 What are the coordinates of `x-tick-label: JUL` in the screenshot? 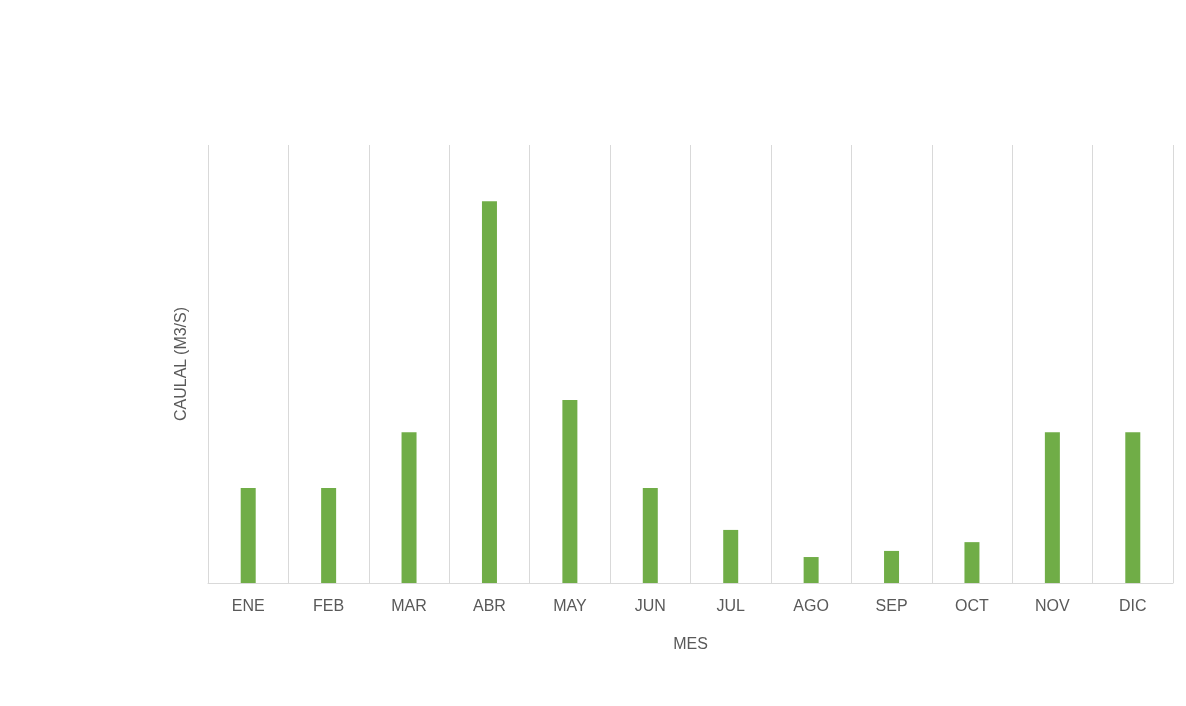 It's located at (731, 605).